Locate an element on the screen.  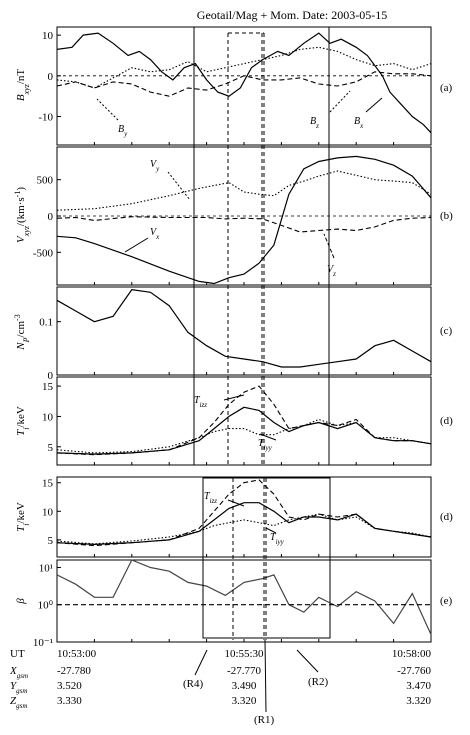
ytick-label-d2-0: 15 is located at coordinates (48, 484).